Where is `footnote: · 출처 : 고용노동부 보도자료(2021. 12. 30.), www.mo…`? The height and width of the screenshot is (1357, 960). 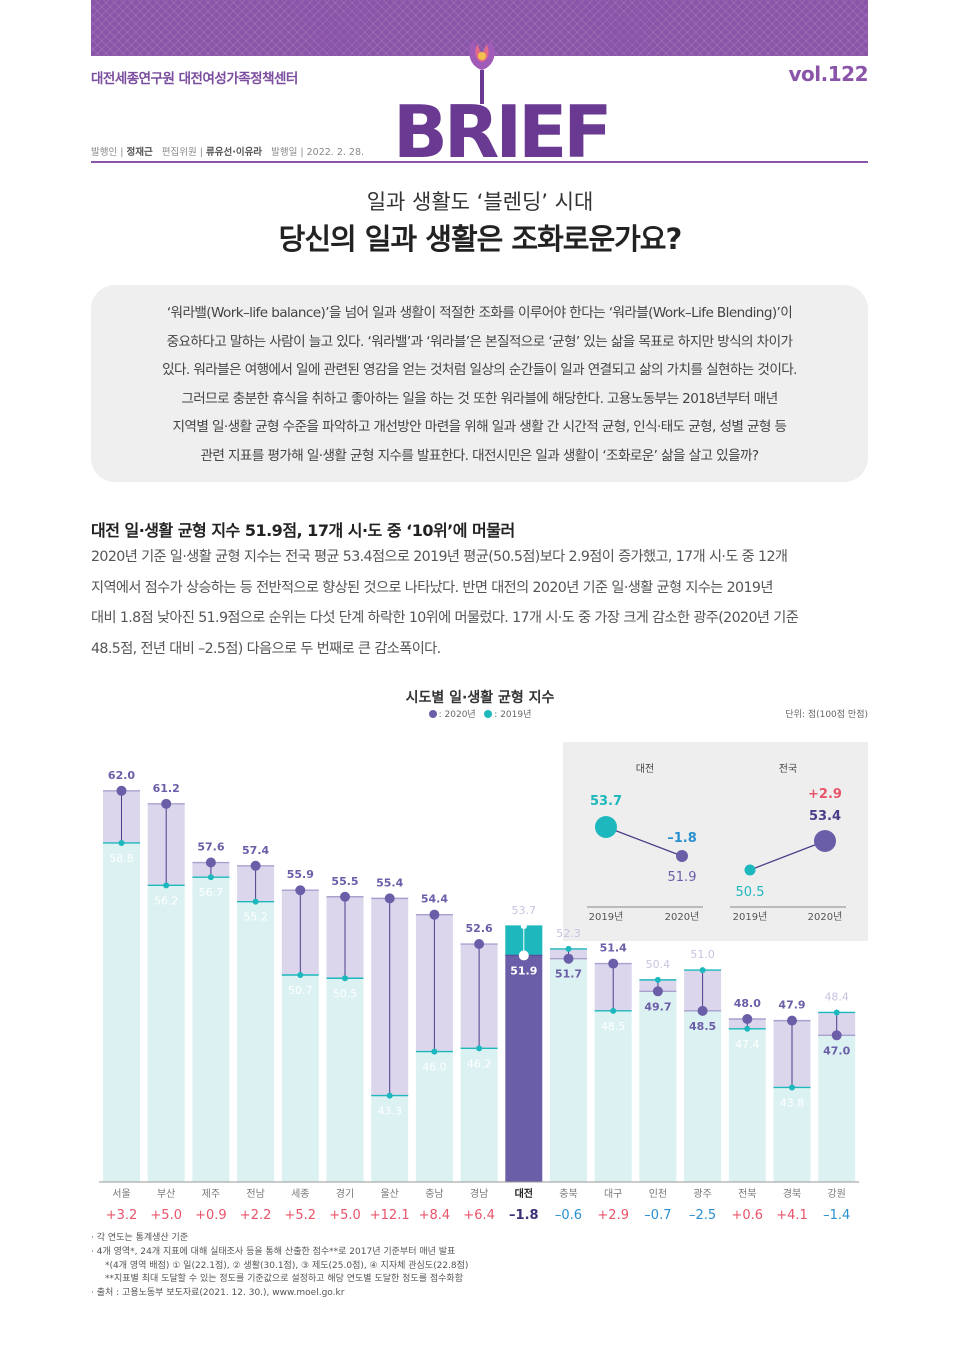 footnote: · 출처 : 고용노동부 보도자료(2021. 12. 30.), www.mo… is located at coordinates (218, 1293).